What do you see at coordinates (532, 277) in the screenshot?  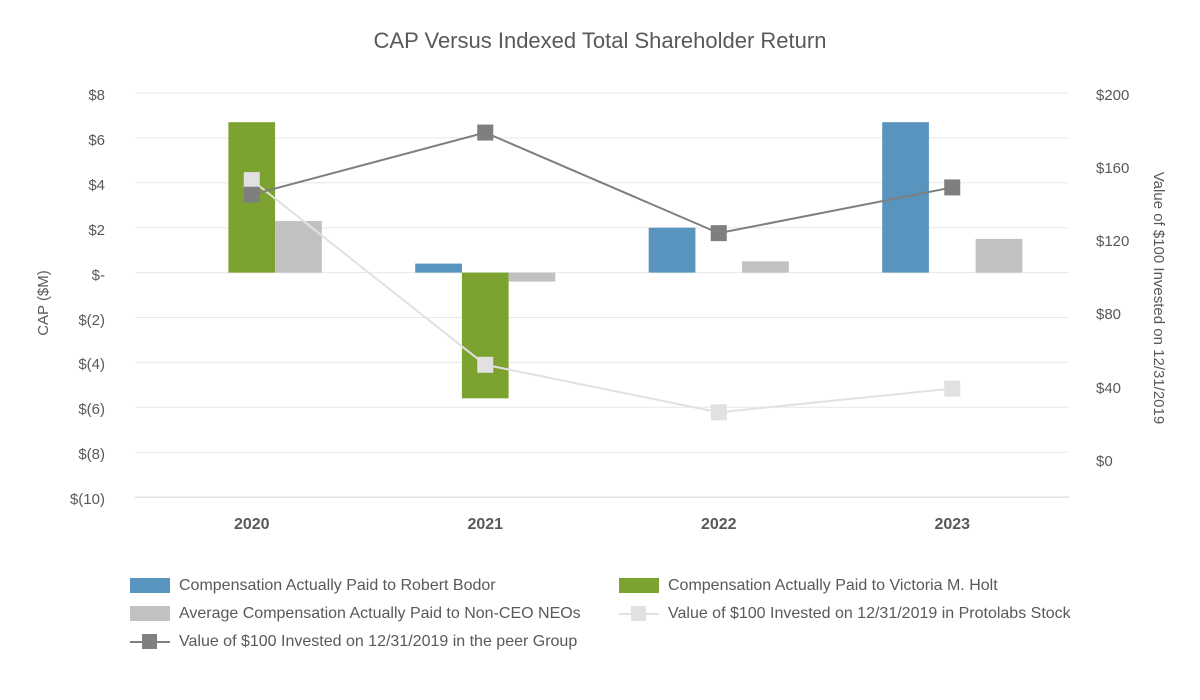 I see `bar-non-ceo-neos-2021` at bounding box center [532, 277].